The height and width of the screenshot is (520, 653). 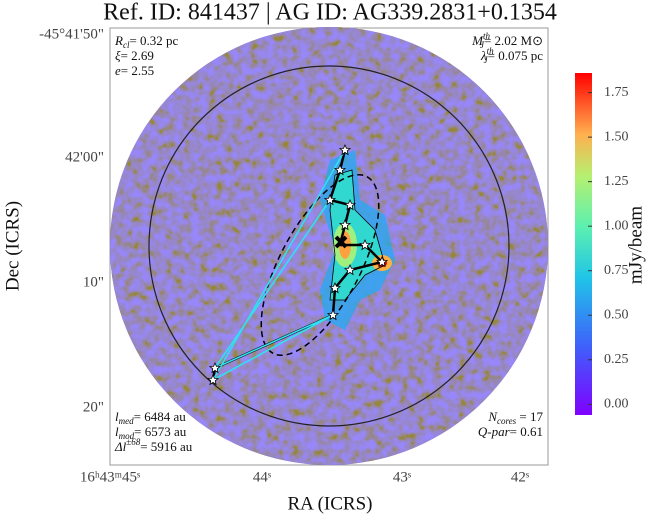 I want to click on y-tick-label: 10", so click(x=93, y=282).